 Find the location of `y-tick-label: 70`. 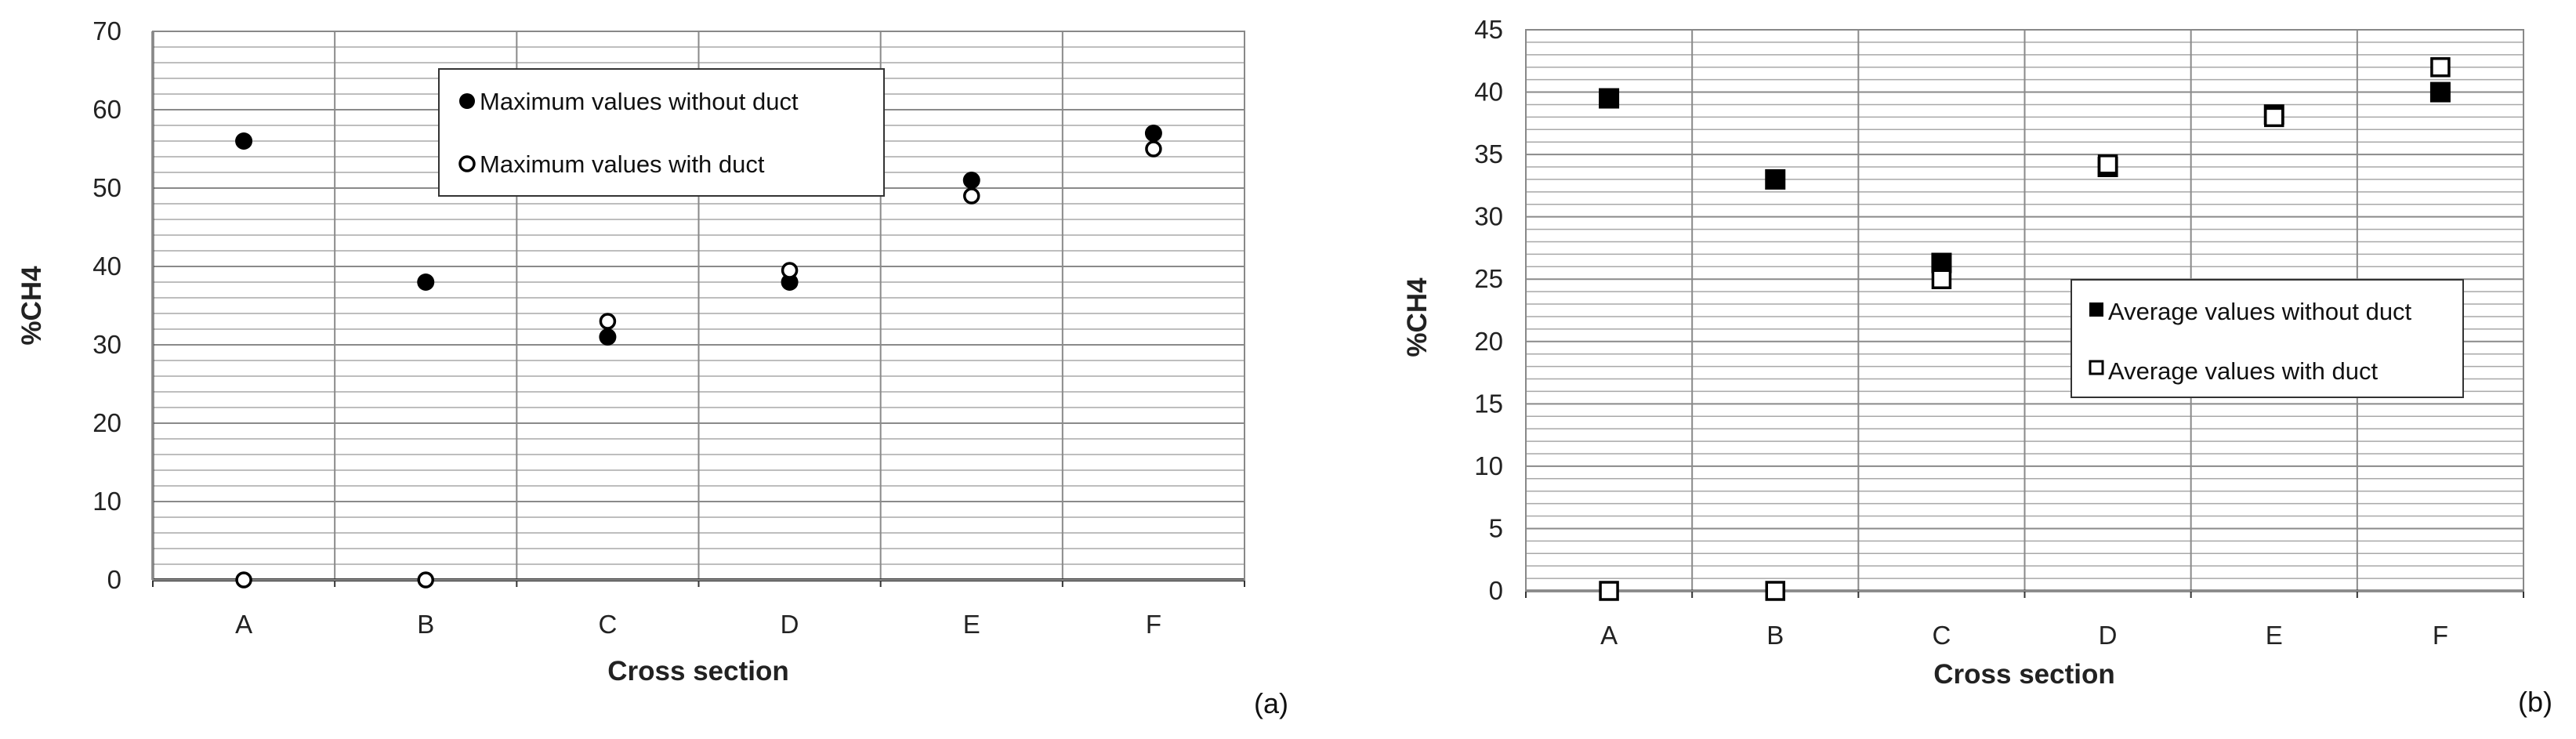

y-tick-label: 70 is located at coordinates (106, 30).